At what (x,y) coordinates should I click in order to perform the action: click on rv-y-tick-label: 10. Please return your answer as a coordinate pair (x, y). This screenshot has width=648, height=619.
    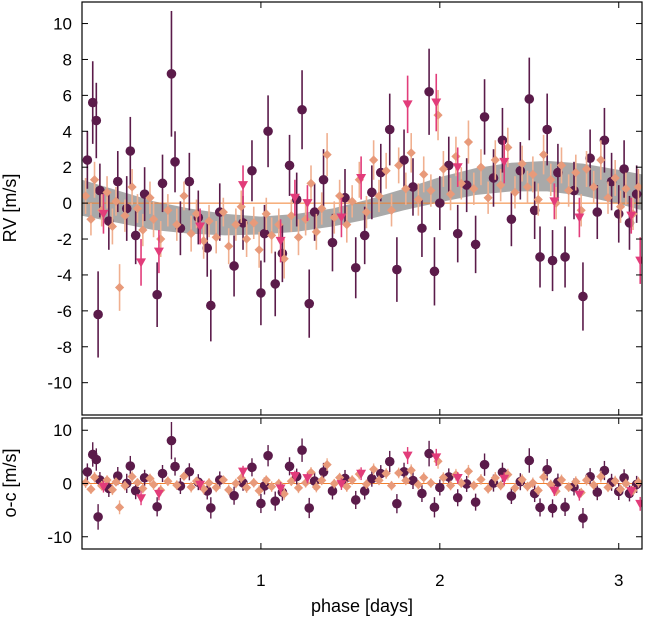
    Looking at the image, I should click on (62, 24).